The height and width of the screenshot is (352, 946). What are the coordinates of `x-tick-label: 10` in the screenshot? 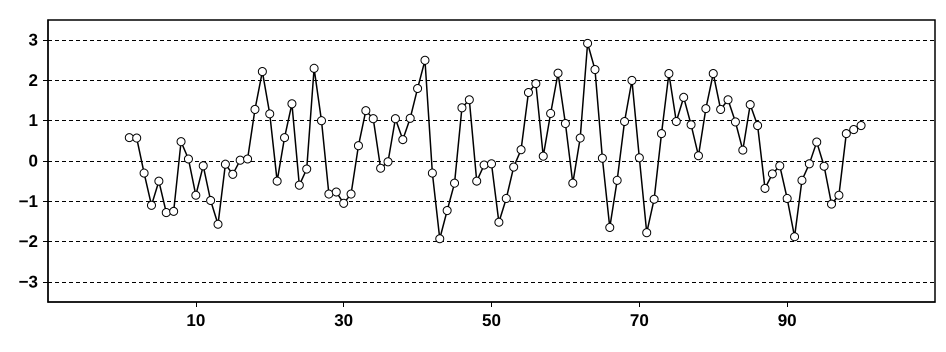 It's located at (196, 320).